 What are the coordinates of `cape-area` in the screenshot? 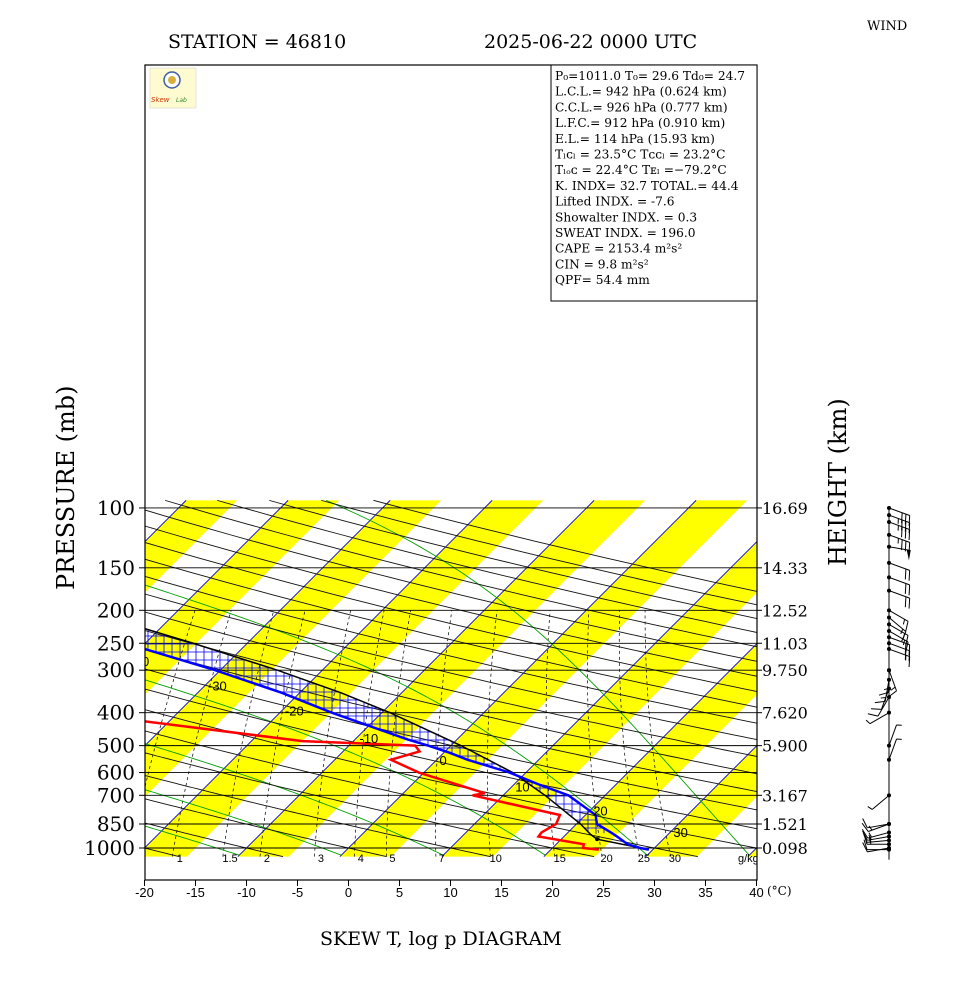 It's located at (378, 731).